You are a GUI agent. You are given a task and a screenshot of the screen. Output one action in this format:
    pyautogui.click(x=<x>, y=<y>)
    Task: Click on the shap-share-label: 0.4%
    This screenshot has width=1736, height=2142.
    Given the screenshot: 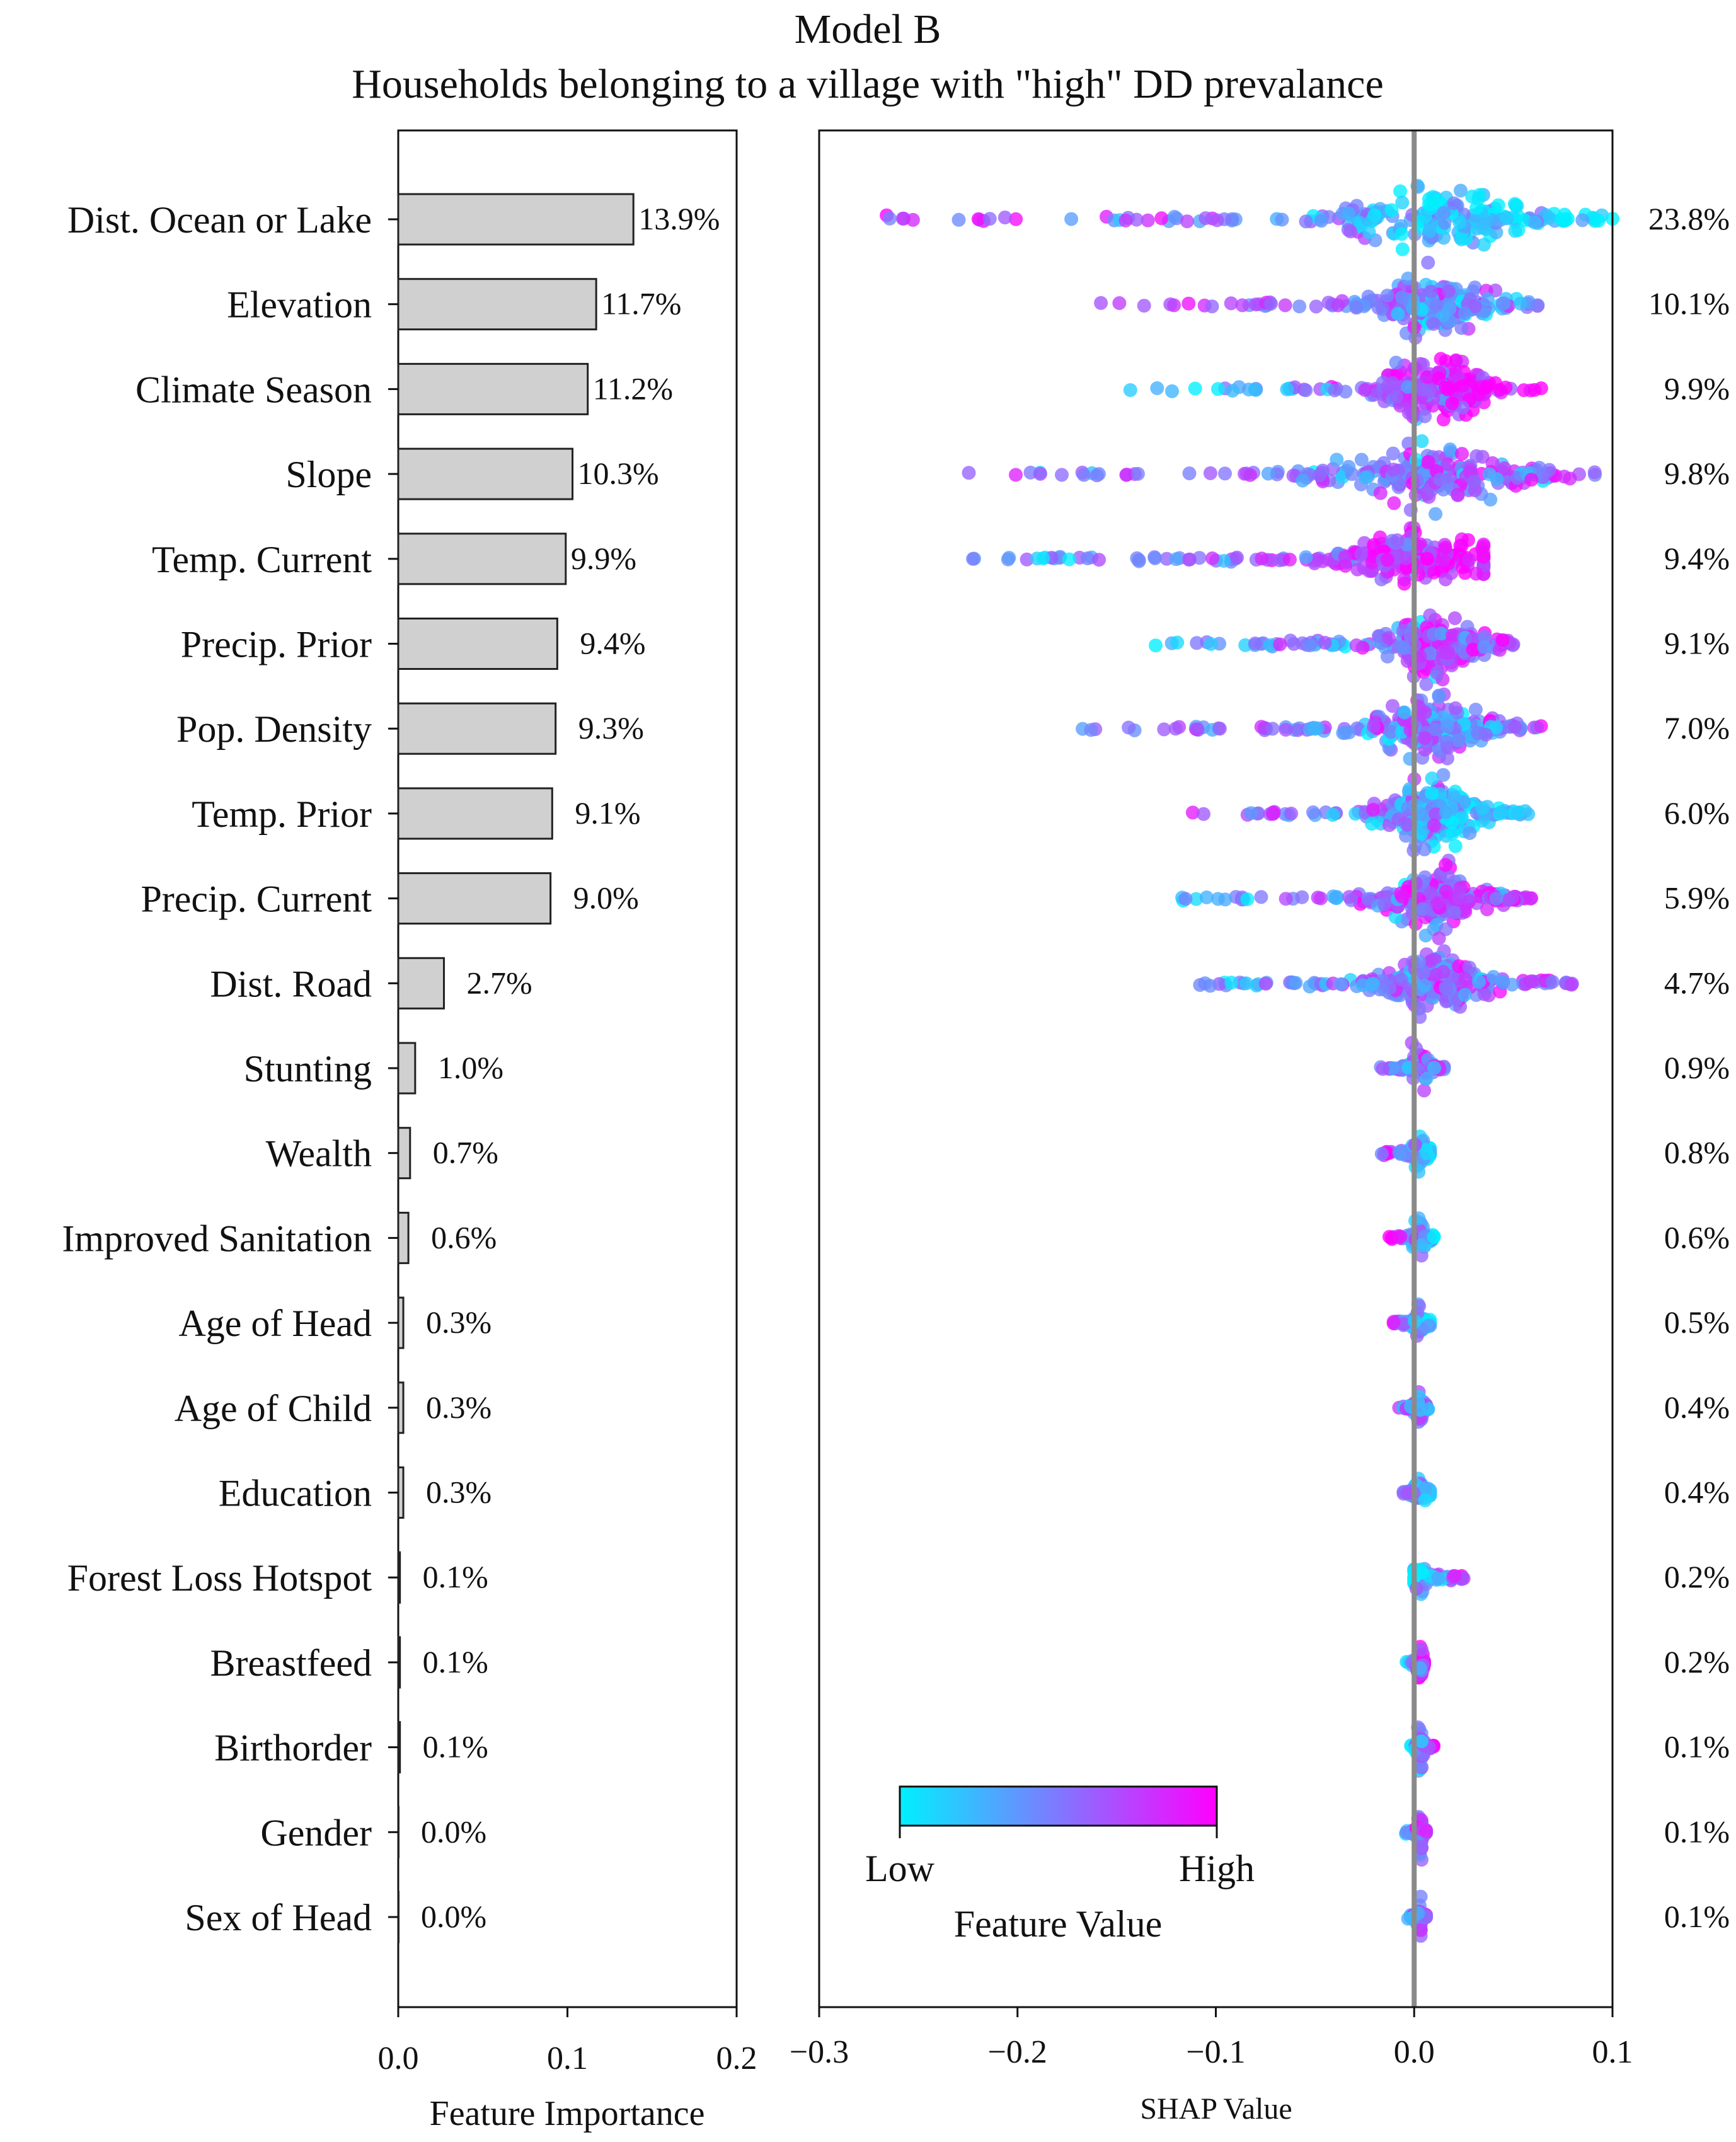 What is the action you would take?
    pyautogui.click(x=1697, y=1407)
    